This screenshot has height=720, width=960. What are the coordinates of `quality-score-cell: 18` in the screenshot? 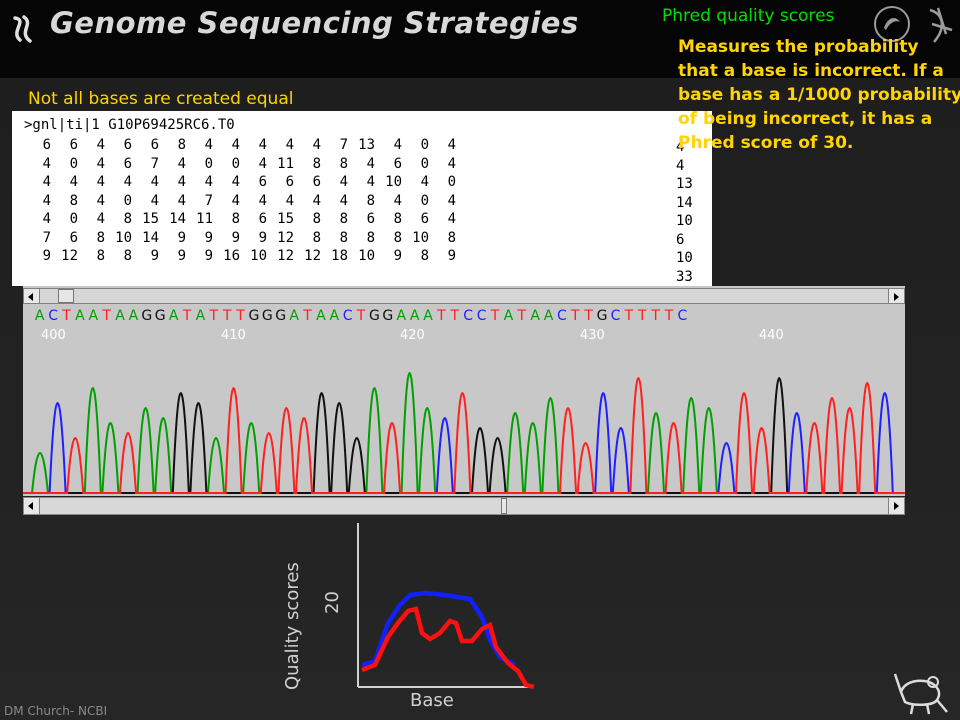 It's located at (339, 256).